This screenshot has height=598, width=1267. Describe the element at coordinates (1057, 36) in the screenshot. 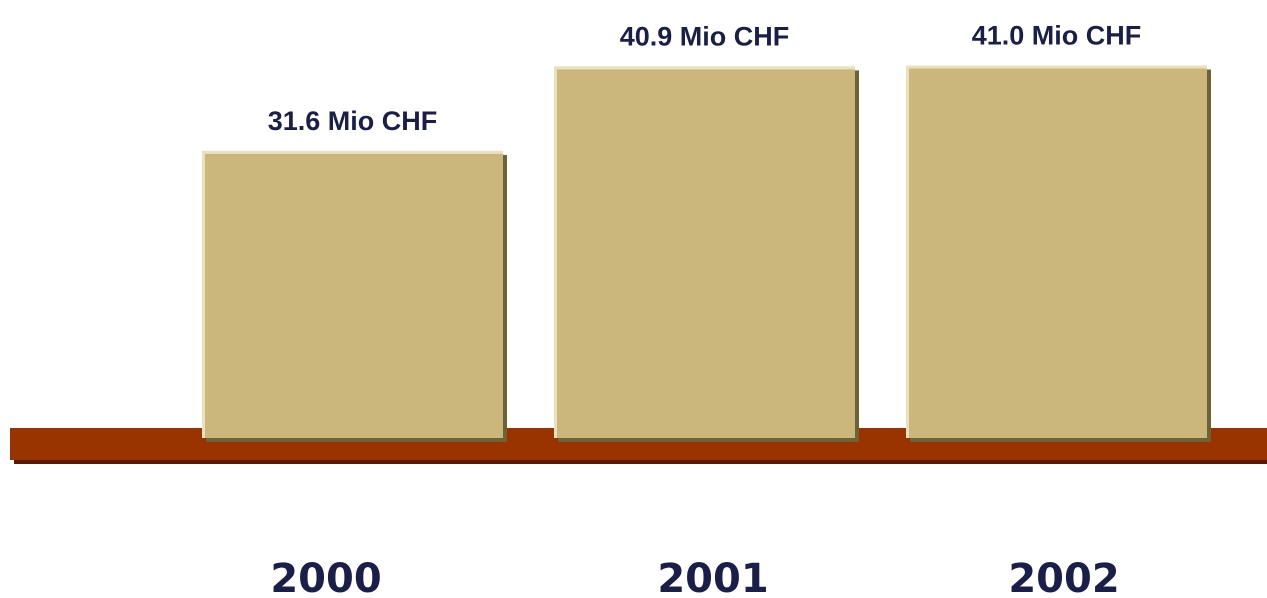

I see `bar-value-label: 41.0 Mio CHF` at that location.